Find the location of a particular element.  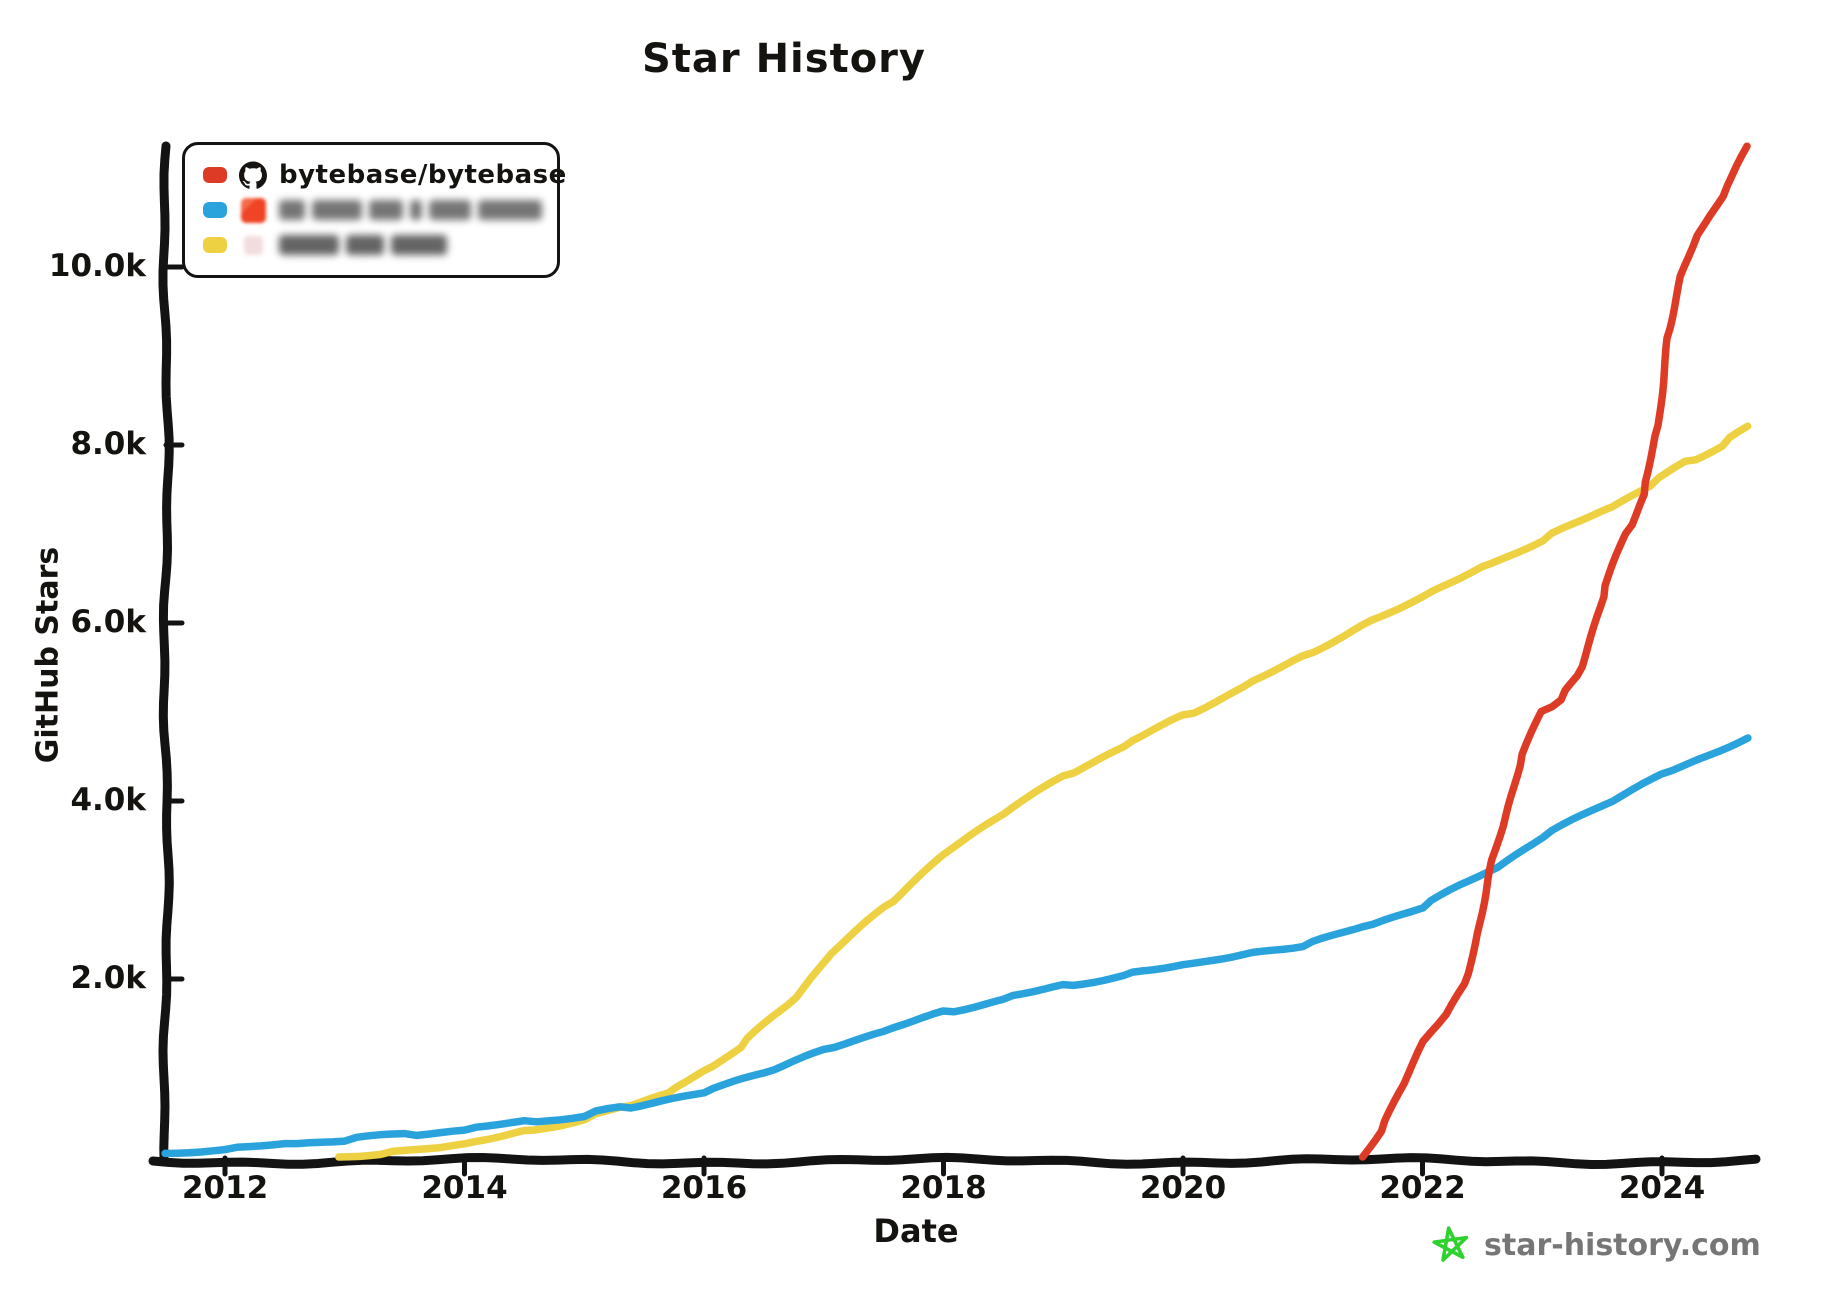

x-tick-label: 2022 is located at coordinates (1422, 1188).